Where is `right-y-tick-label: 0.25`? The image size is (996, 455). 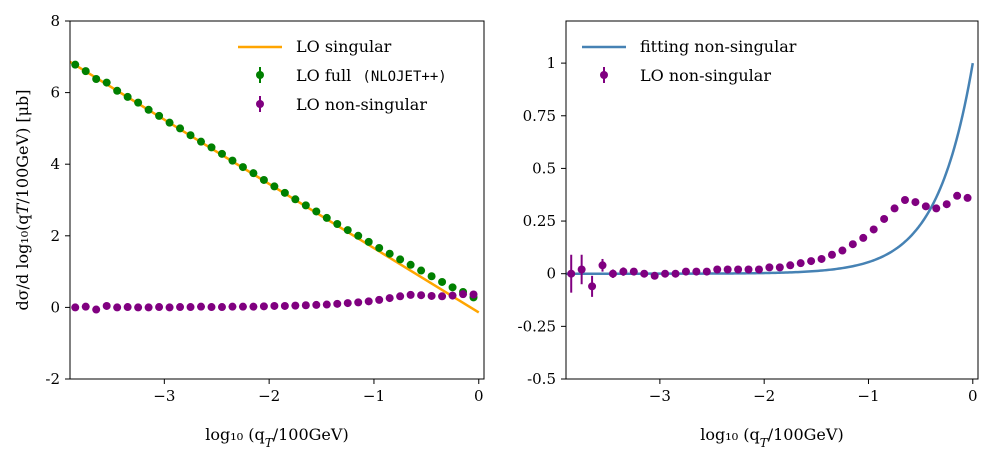
right-y-tick-label: 0.25 is located at coordinates (539, 221).